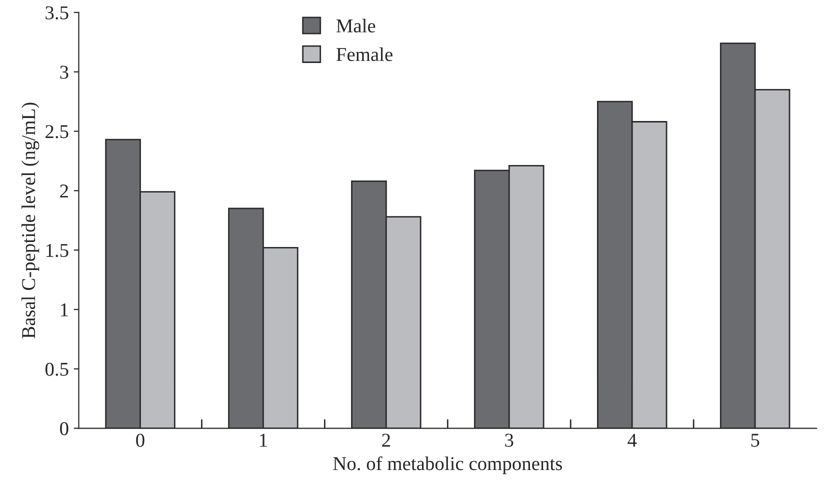 The image size is (829, 498). What do you see at coordinates (755, 440) in the screenshot?
I see `x-tick-label: 5` at bounding box center [755, 440].